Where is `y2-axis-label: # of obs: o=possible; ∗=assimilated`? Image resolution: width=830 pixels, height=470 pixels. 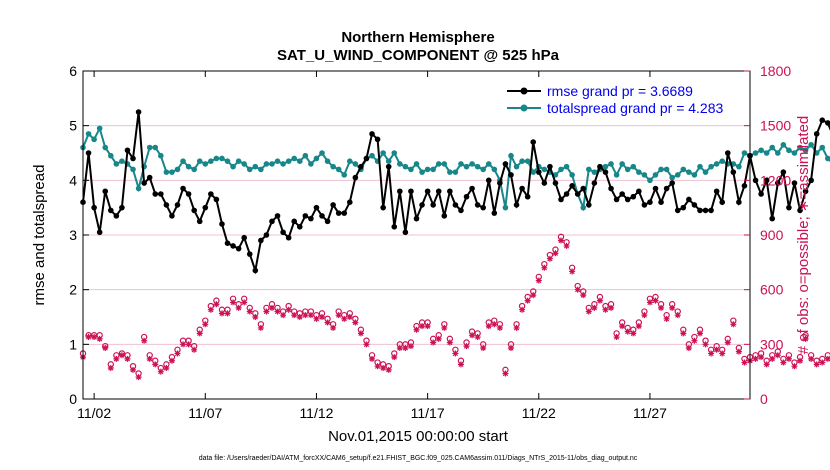 y2-axis-label: # of obs: o=possible; ∗=assimilated is located at coordinates (803, 235).